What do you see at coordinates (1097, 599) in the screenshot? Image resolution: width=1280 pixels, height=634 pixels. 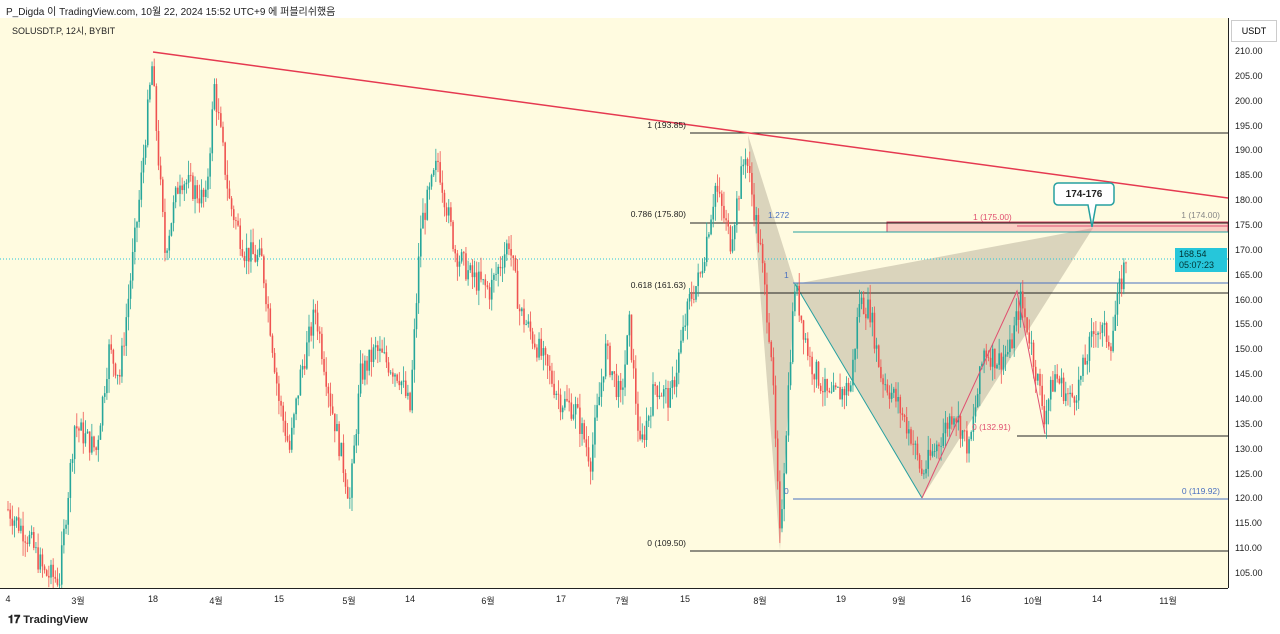 I see `time-tick: 14` at bounding box center [1097, 599].